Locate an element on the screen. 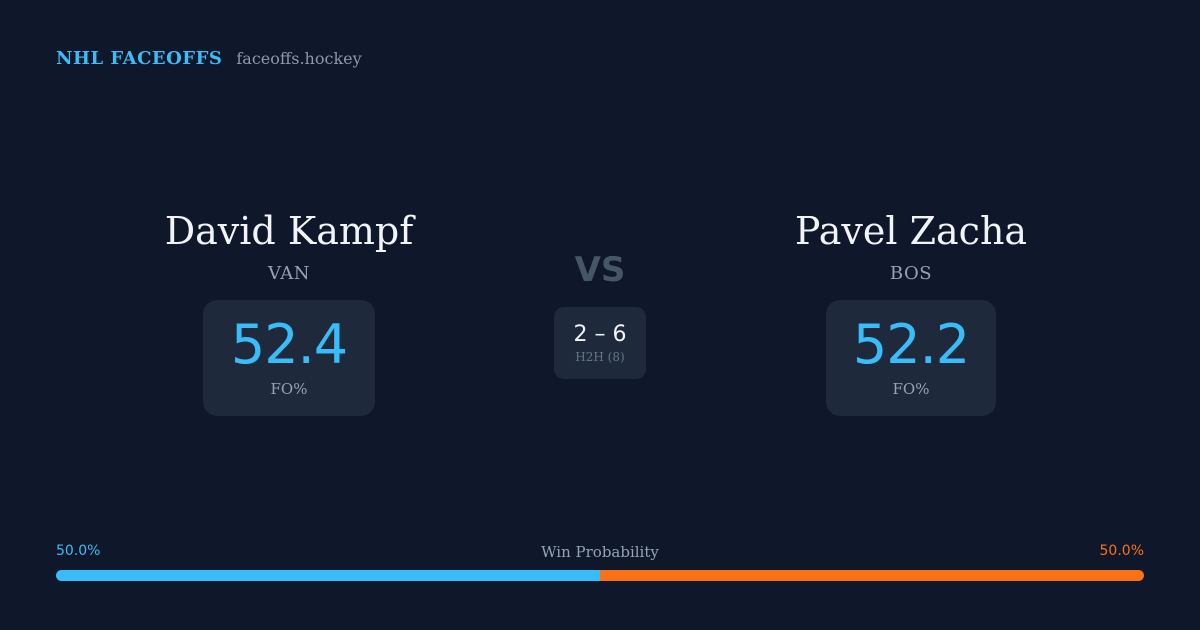 Image resolution: width=1200 pixels, height=630 pixels. away-player-panel: Pavel Zacha BOS 52.2 FO% is located at coordinates (911, 310).